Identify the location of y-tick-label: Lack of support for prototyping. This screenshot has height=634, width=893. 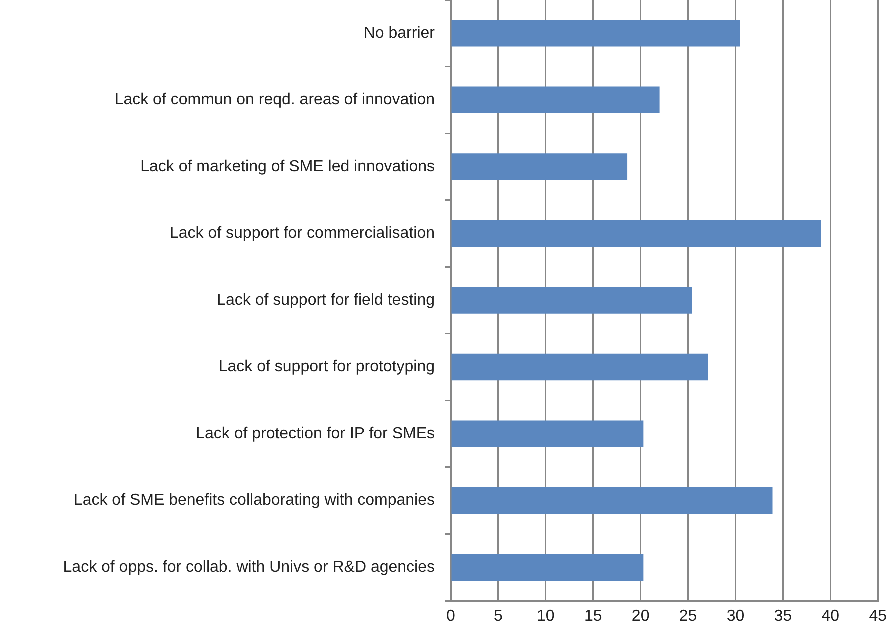
(326, 367).